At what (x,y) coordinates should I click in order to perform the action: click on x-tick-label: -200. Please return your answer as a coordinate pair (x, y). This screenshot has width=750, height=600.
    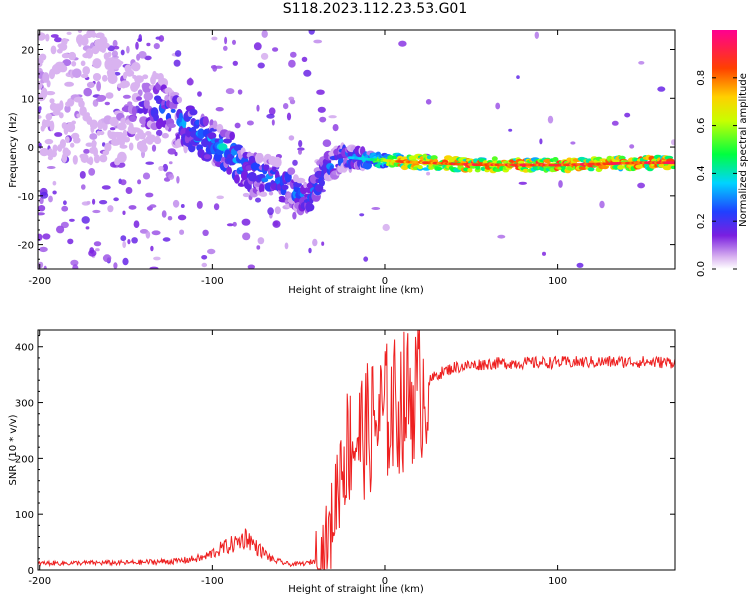
    Looking at the image, I should click on (39, 281).